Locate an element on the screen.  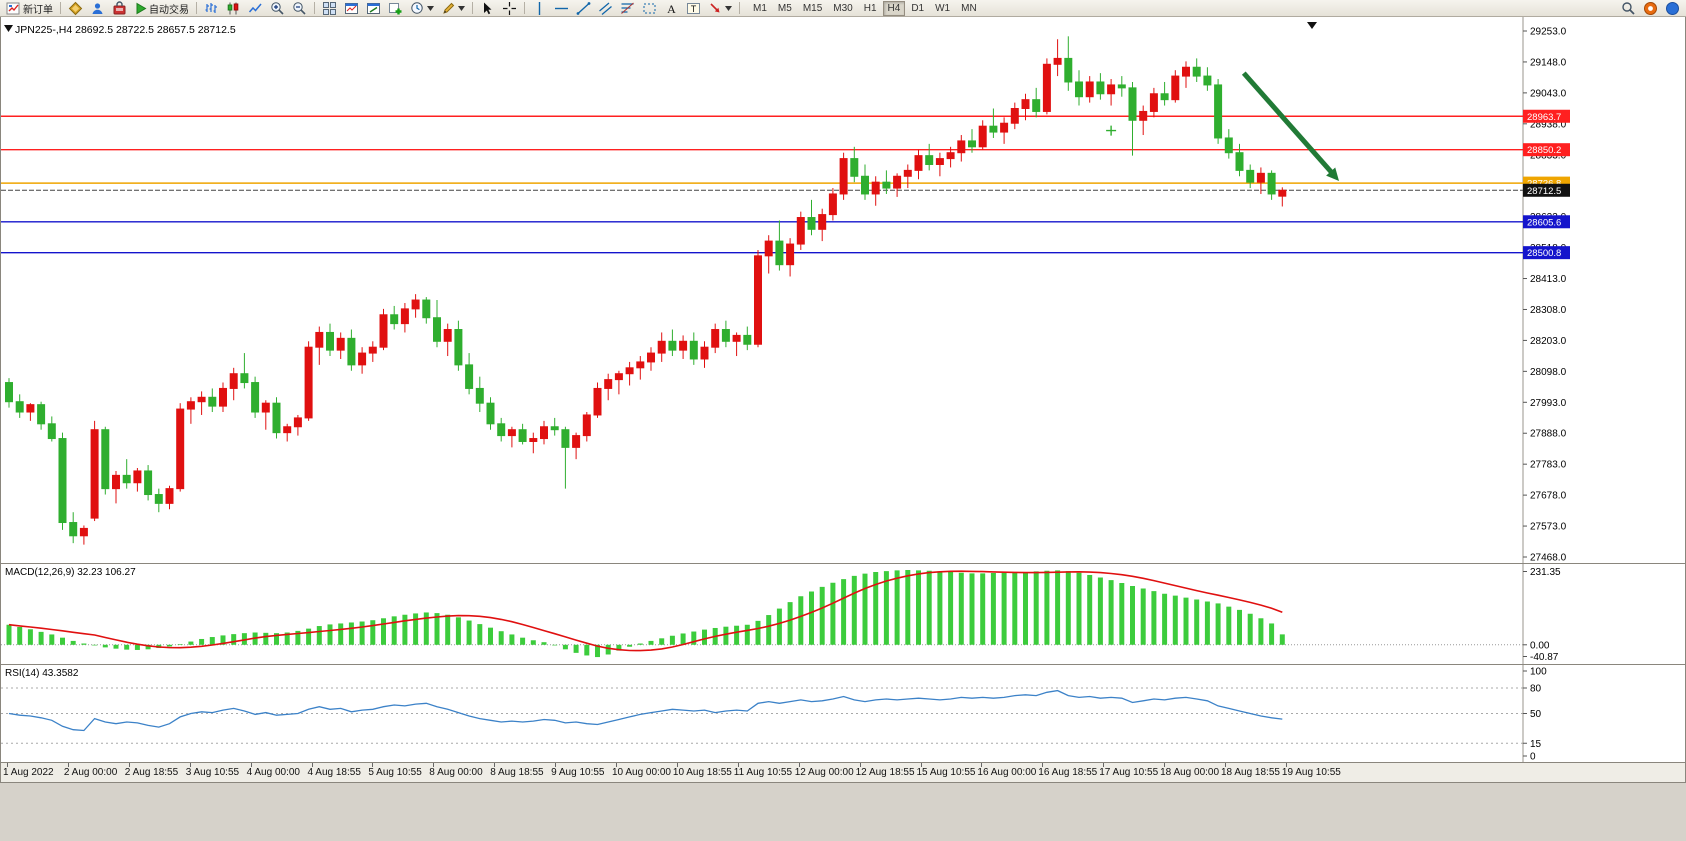
rsi-chart: 100 80 50 15 0 is located at coordinates (843, 714).